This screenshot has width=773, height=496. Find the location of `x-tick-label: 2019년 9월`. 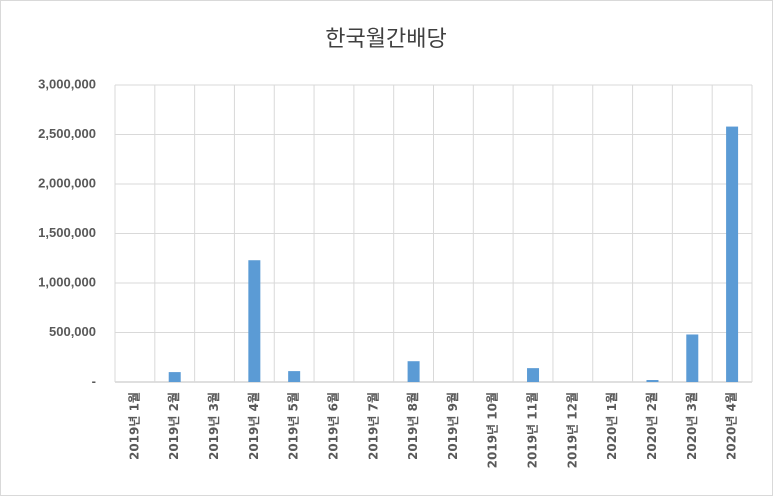

x-tick-label: 2019년 9월 is located at coordinates (452, 426).